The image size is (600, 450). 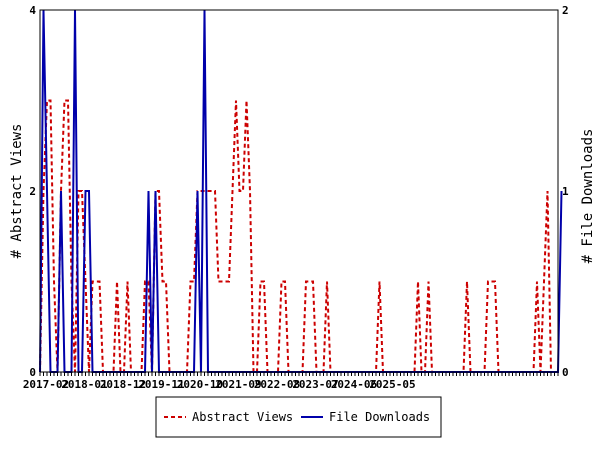 I want to click on x-minor-ticks, so click(x=299, y=374).